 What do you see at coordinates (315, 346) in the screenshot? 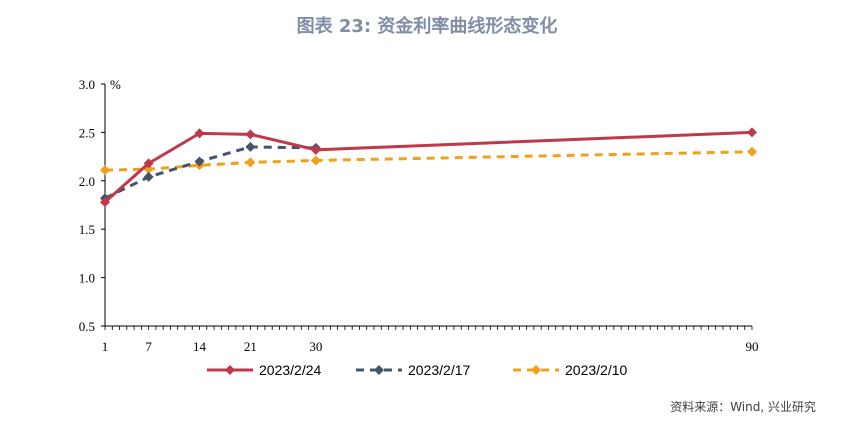
I see `x-tick-label: 30` at bounding box center [315, 346].